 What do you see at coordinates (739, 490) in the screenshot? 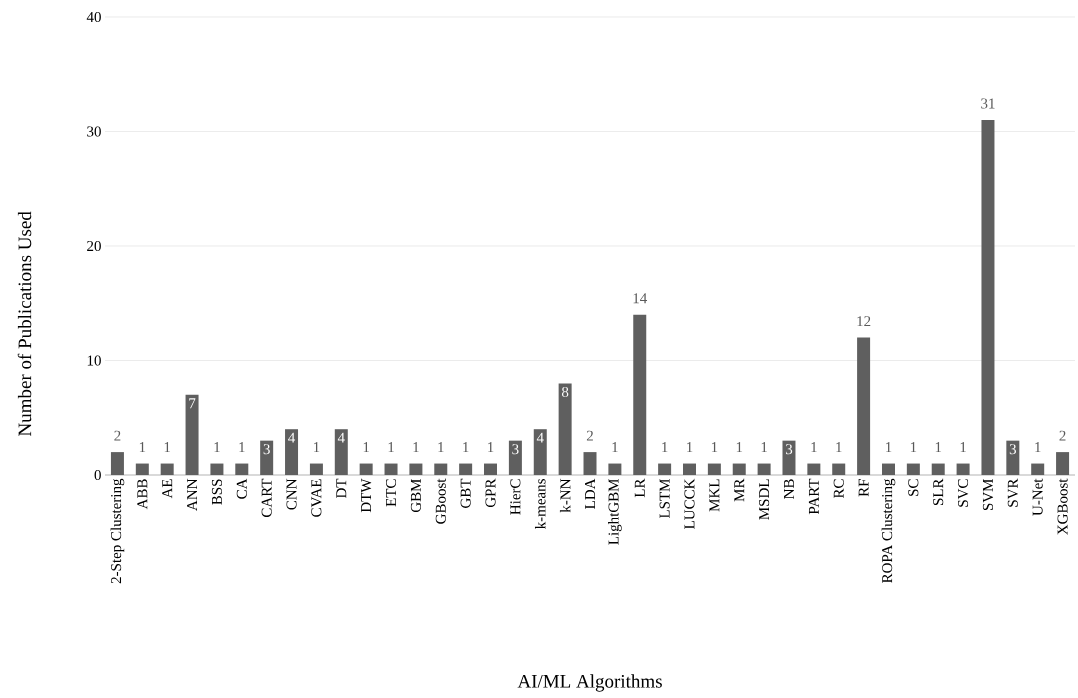
I see `x-tick-label: MR` at bounding box center [739, 490].